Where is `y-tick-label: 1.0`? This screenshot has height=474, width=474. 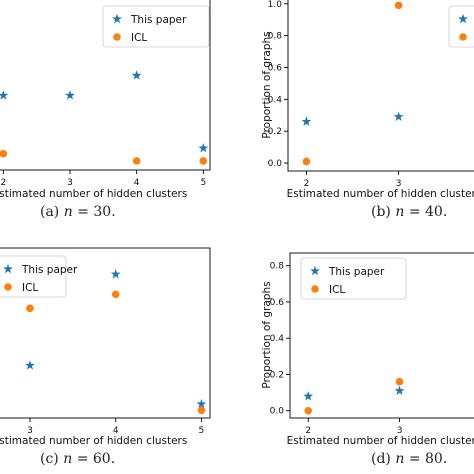 y-tick-label: 1.0 is located at coordinates (275, 5).